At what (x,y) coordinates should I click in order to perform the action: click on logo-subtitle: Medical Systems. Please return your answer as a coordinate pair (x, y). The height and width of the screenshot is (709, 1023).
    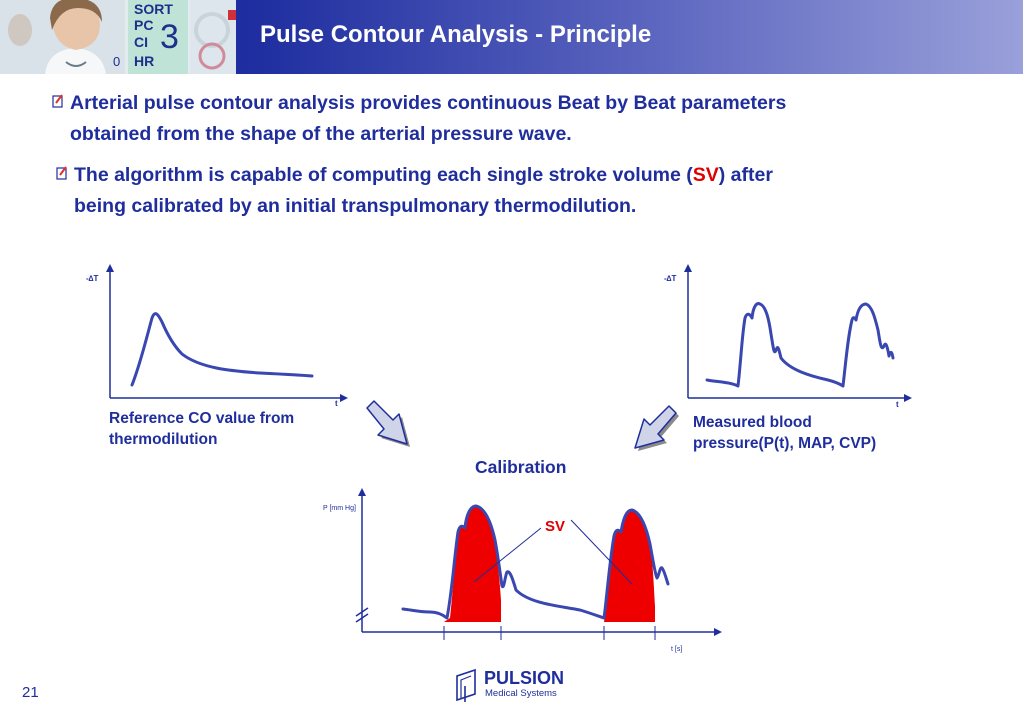
    Looking at the image, I should click on (521, 693).